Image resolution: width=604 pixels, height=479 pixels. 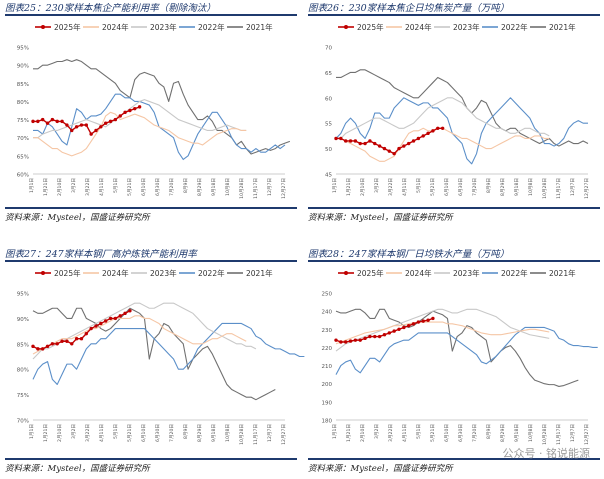 What do you see at coordinates (328, 49) in the screenshot?
I see `y-tick-label: 70` at bounding box center [328, 49].